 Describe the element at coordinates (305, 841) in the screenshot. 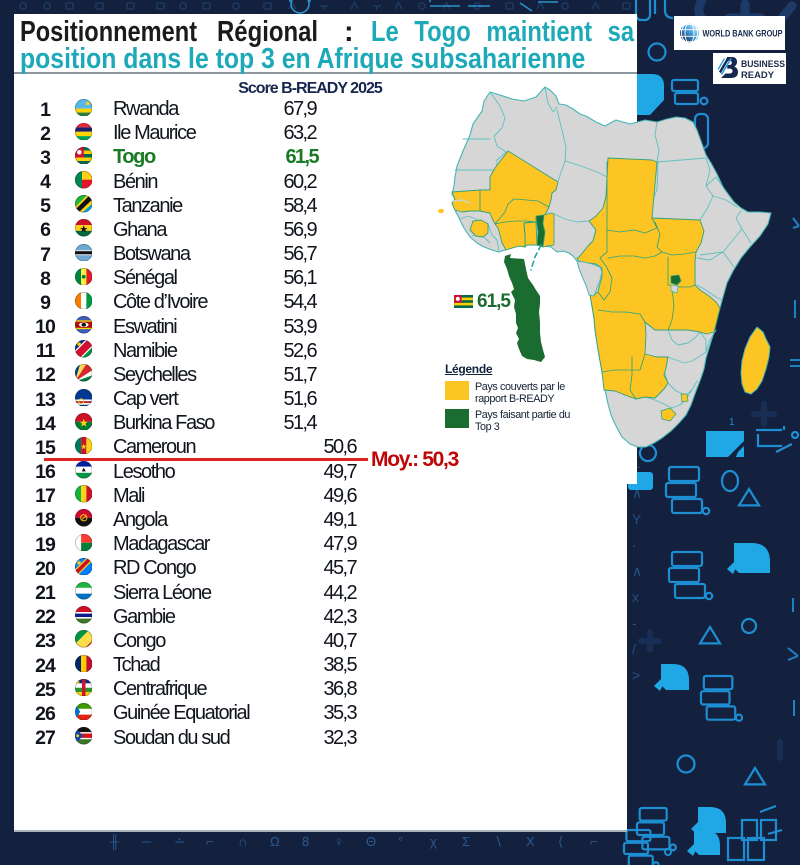

I see `svg-text: 8` at that location.